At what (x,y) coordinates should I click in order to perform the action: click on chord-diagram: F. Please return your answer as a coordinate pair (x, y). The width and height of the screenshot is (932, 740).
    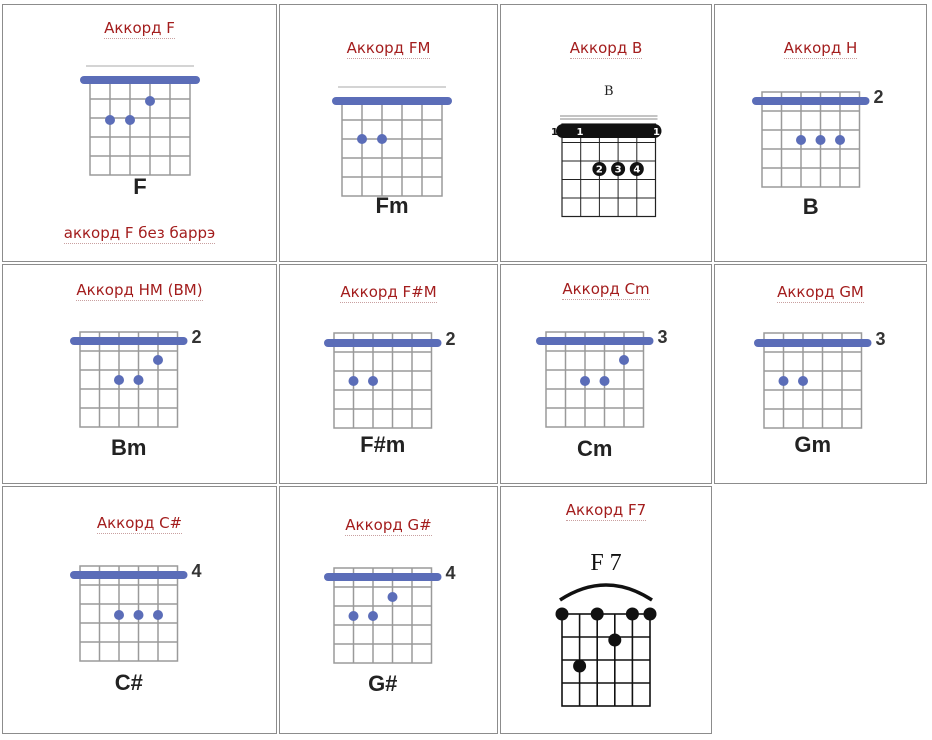
    Looking at the image, I should click on (140, 132).